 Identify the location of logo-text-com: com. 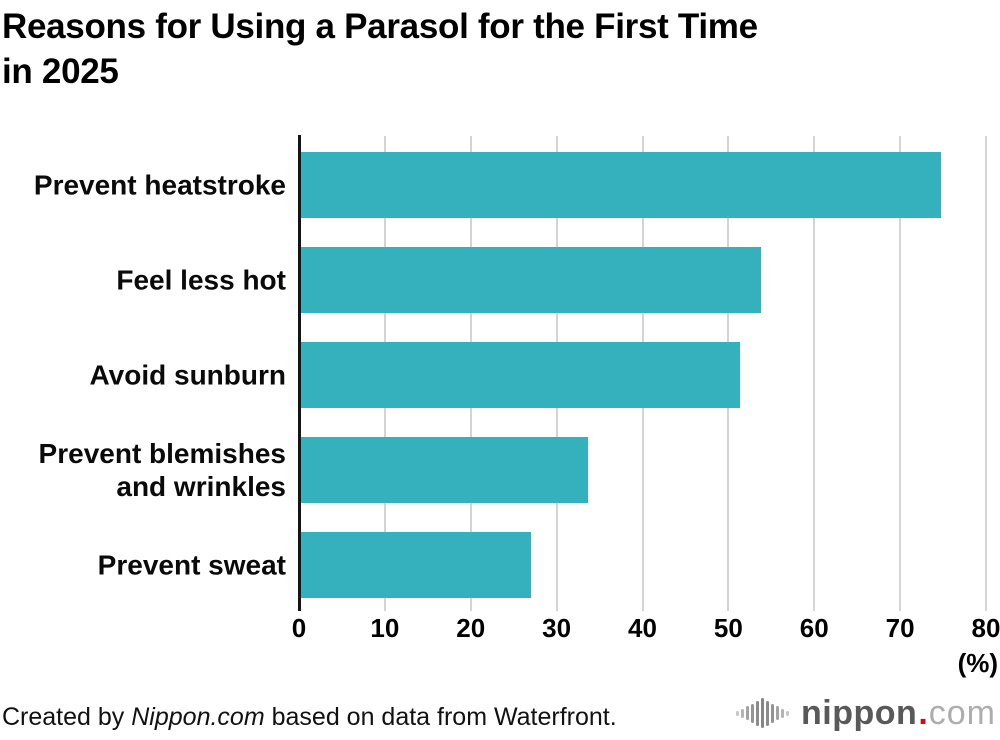
(962, 712).